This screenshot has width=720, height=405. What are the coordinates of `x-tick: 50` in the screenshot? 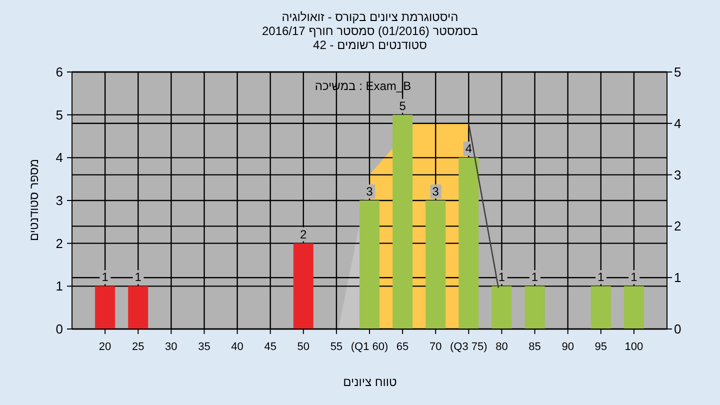 It's located at (303, 347).